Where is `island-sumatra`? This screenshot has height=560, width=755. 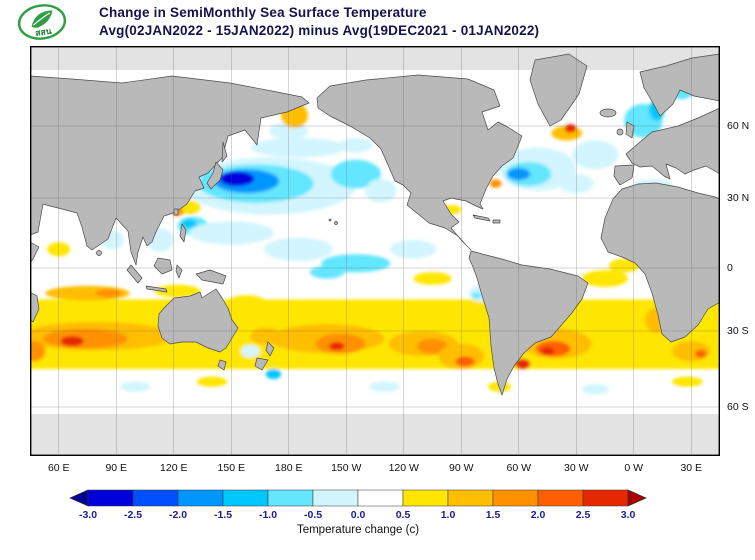 island-sumatra is located at coordinates (134, 274).